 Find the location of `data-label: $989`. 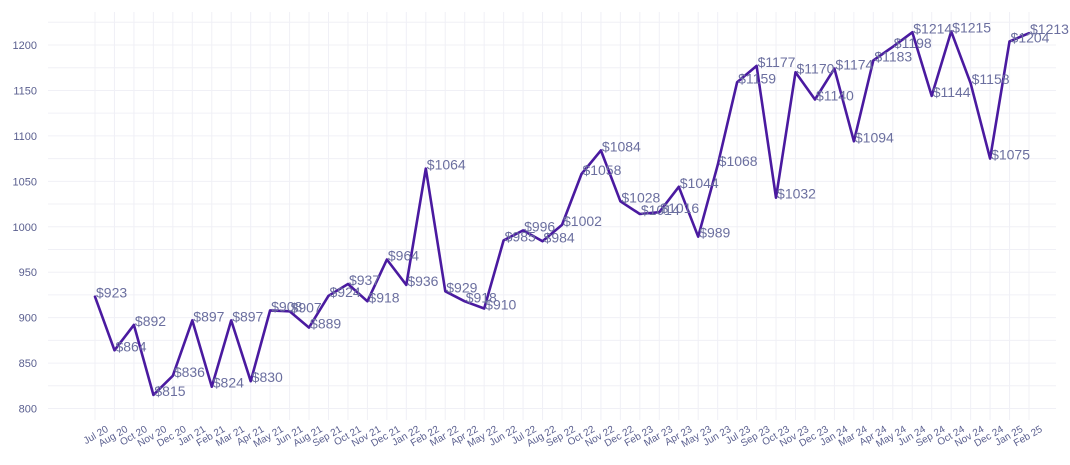

data-label: $989 is located at coordinates (714, 233).